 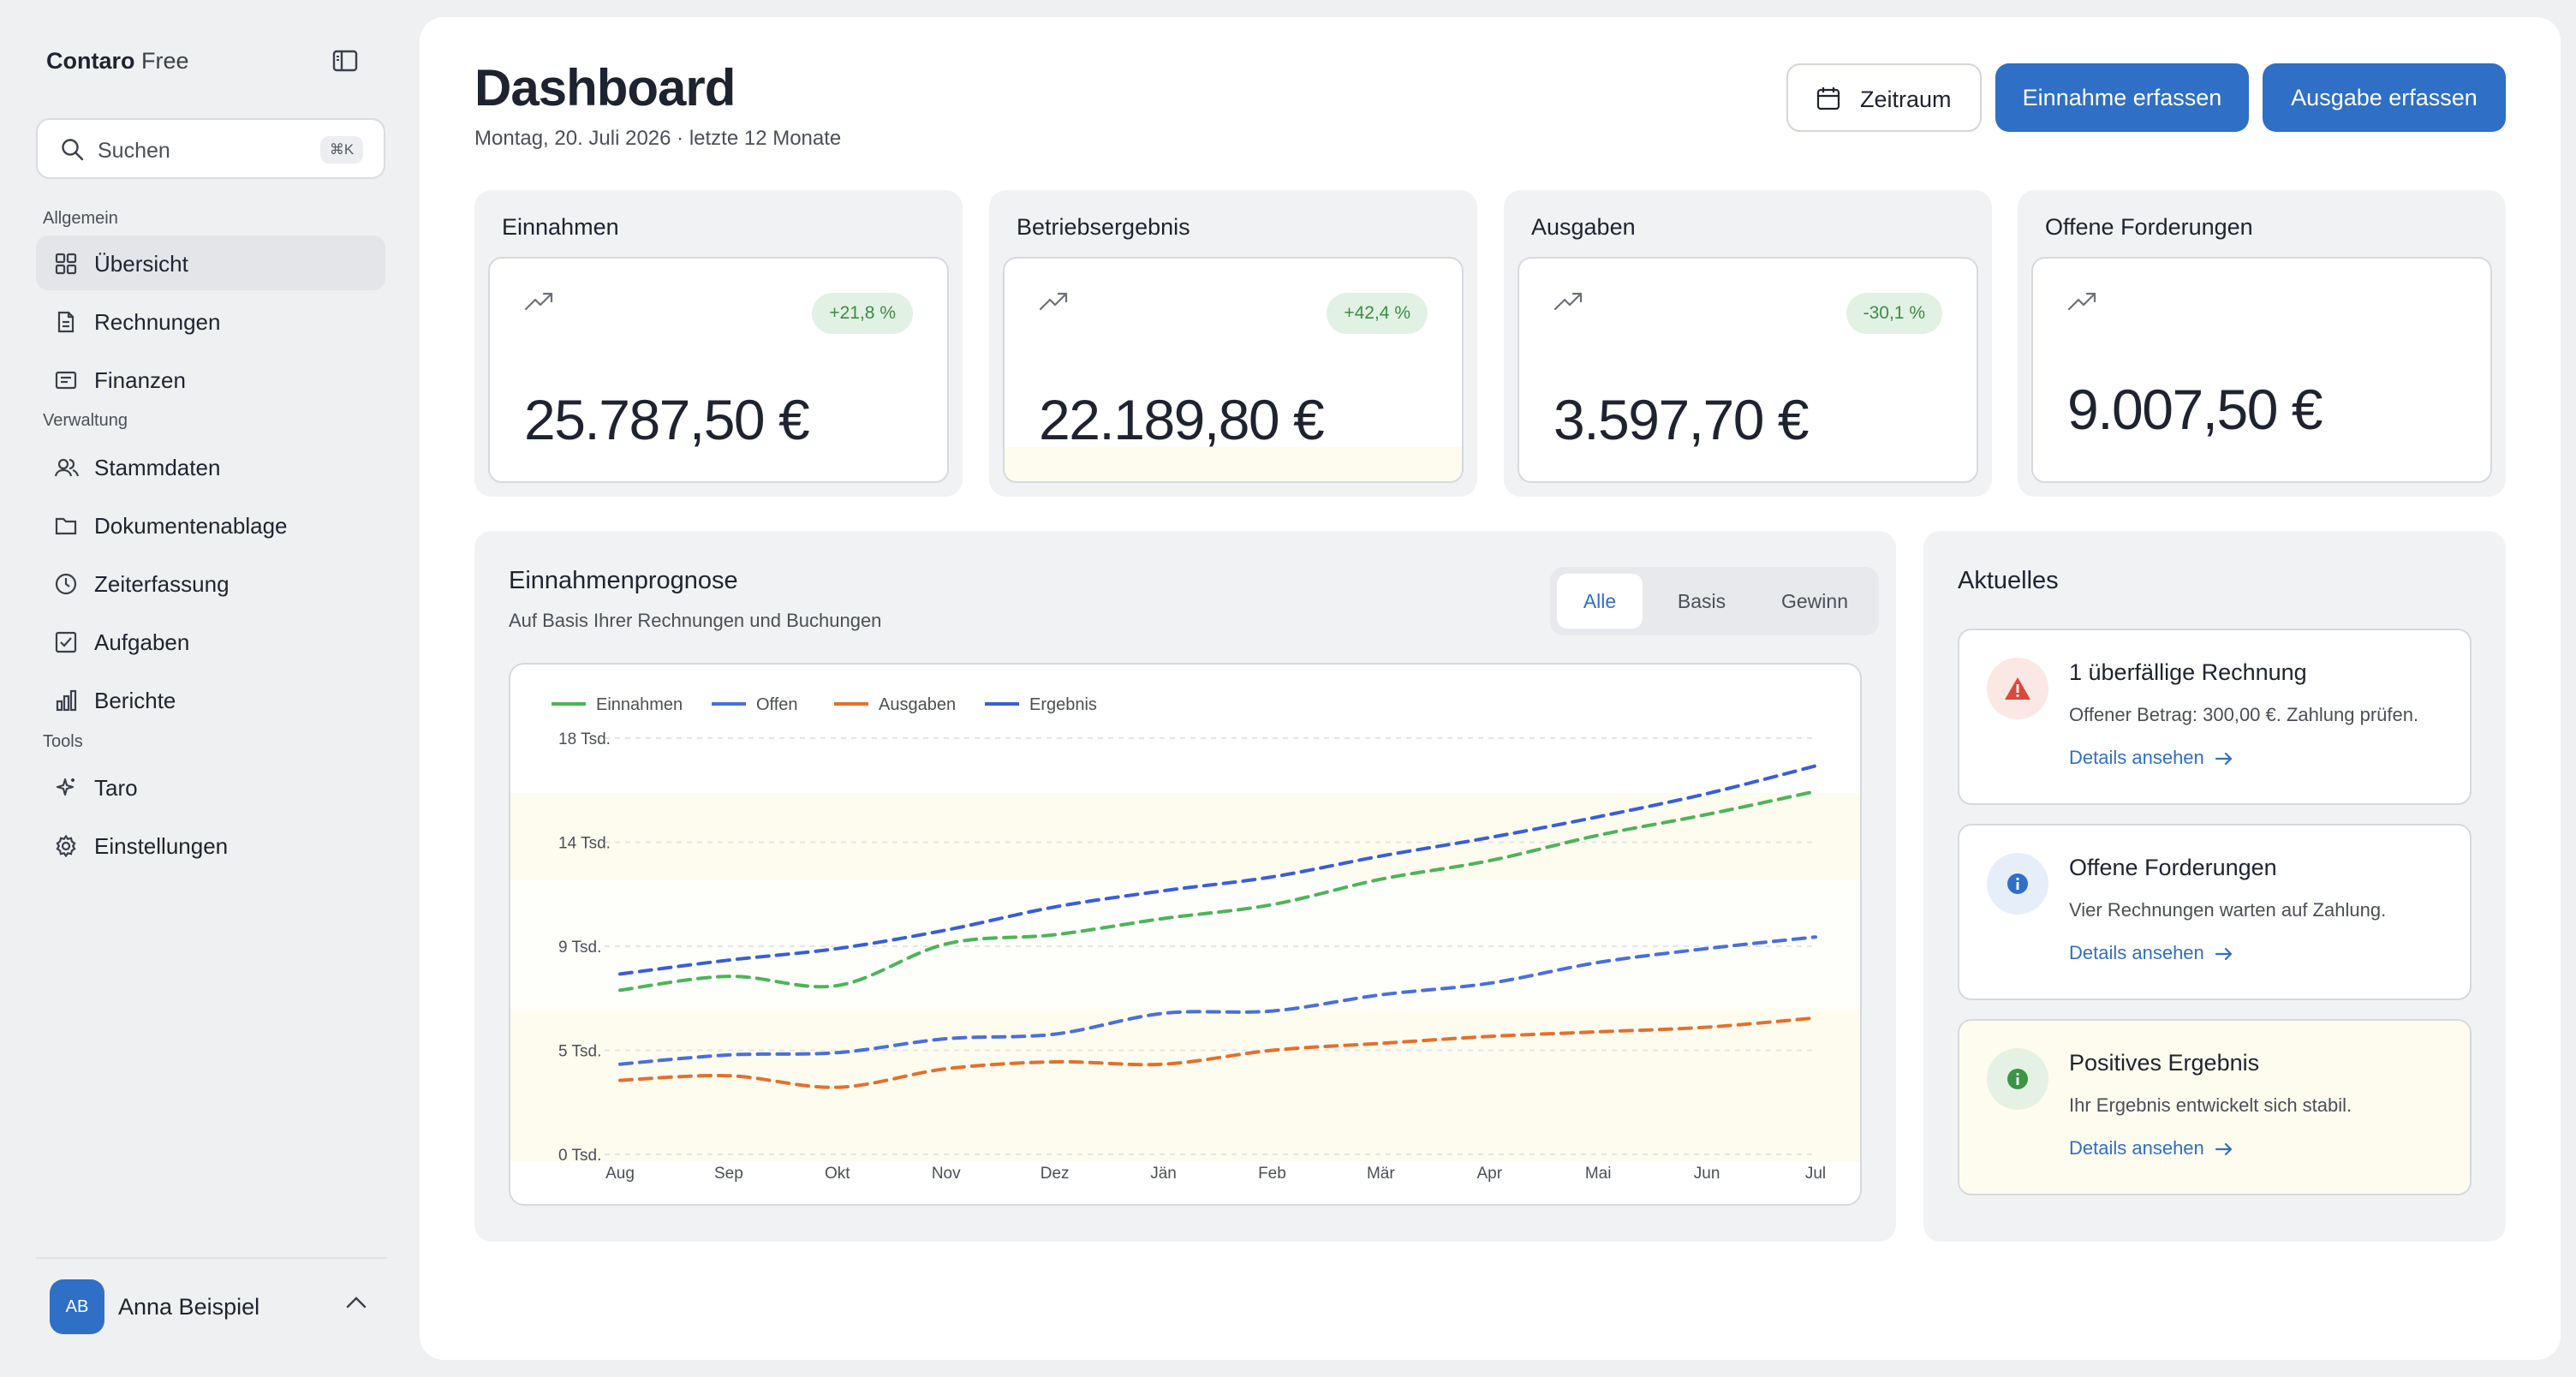 I want to click on page-title: Dashboard, so click(x=605, y=87).